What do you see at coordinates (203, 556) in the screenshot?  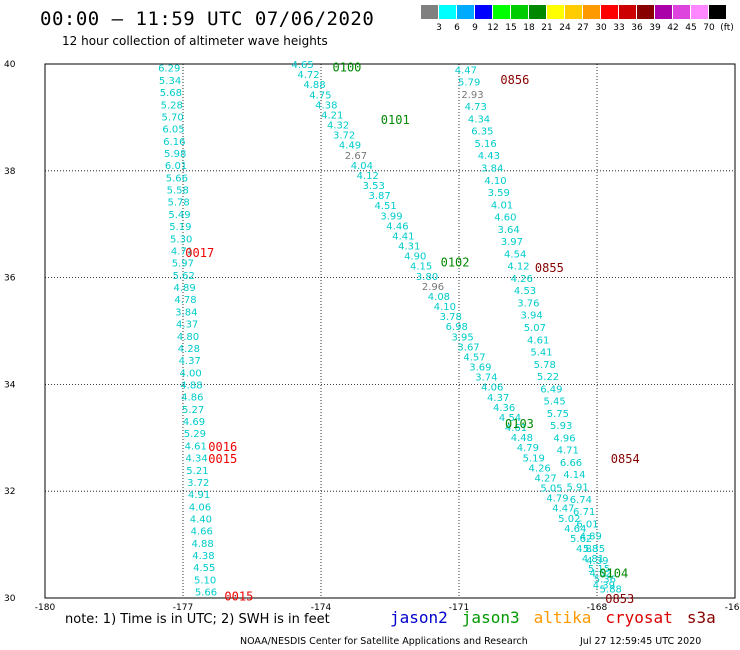 I see `wave-height-value: 4.38` at bounding box center [203, 556].